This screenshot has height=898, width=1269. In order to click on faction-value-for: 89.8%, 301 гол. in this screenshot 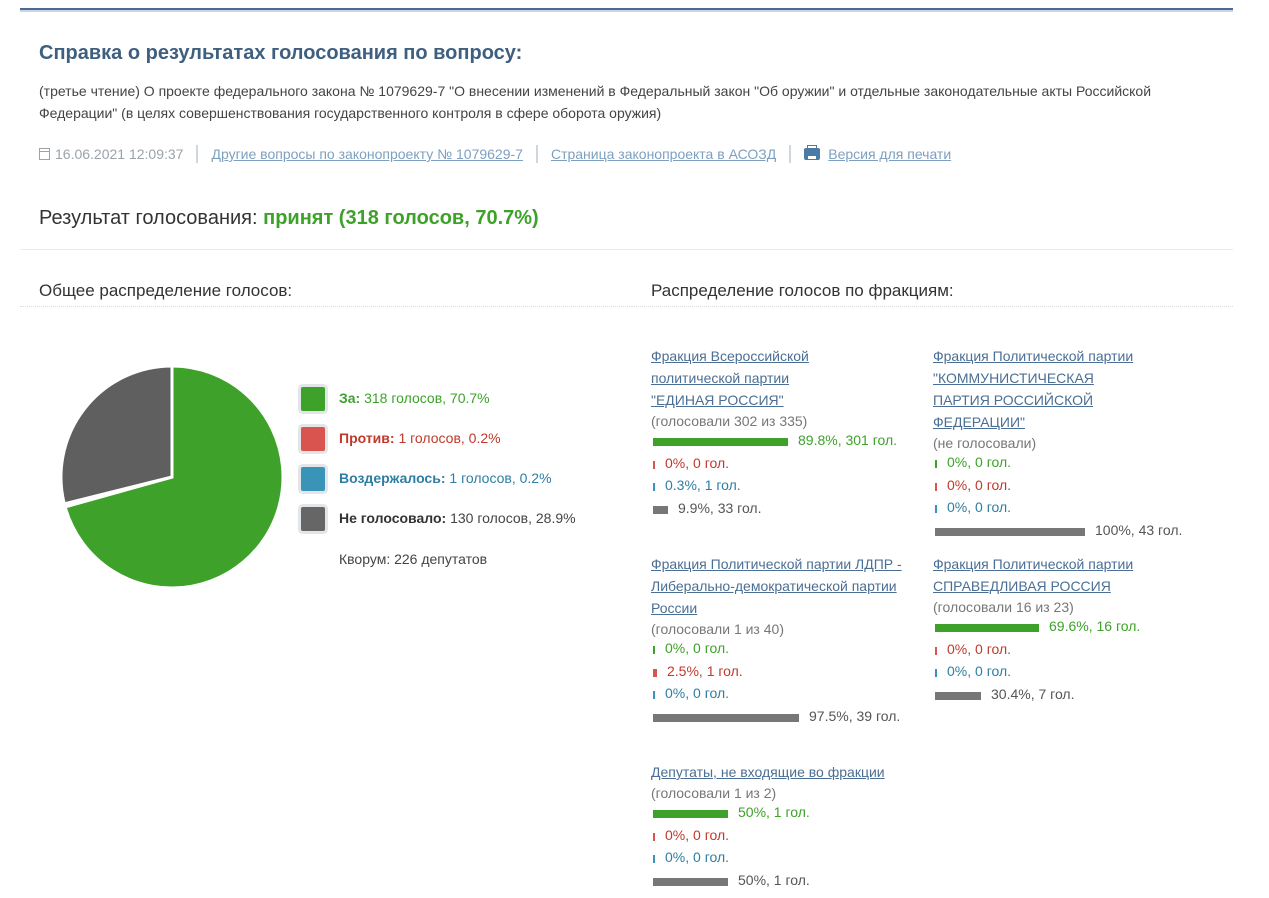, I will do `click(848, 440)`.